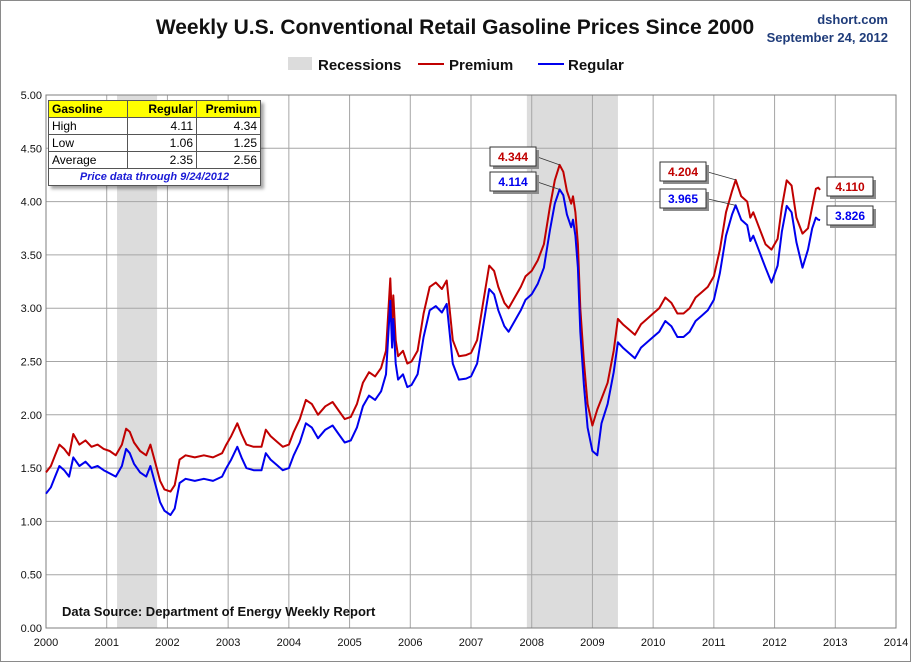  What do you see at coordinates (592, 643) in the screenshot?
I see `x-tick-label: 2009` at bounding box center [592, 643].